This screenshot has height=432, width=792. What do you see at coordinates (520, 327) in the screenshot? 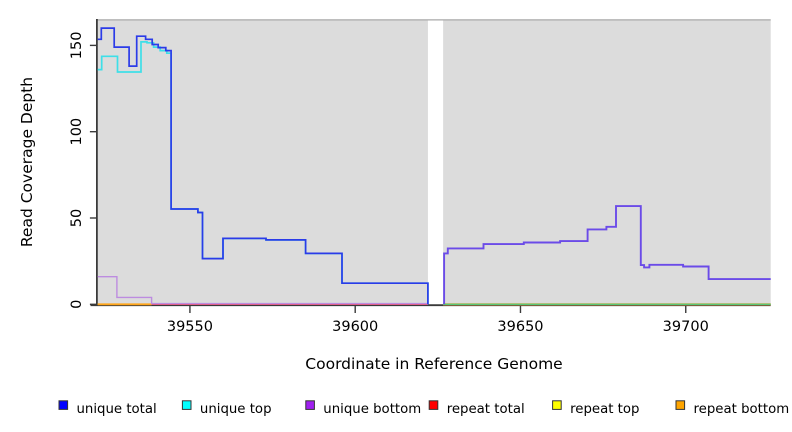
I see `x-tick-label: 39650` at bounding box center [520, 327].